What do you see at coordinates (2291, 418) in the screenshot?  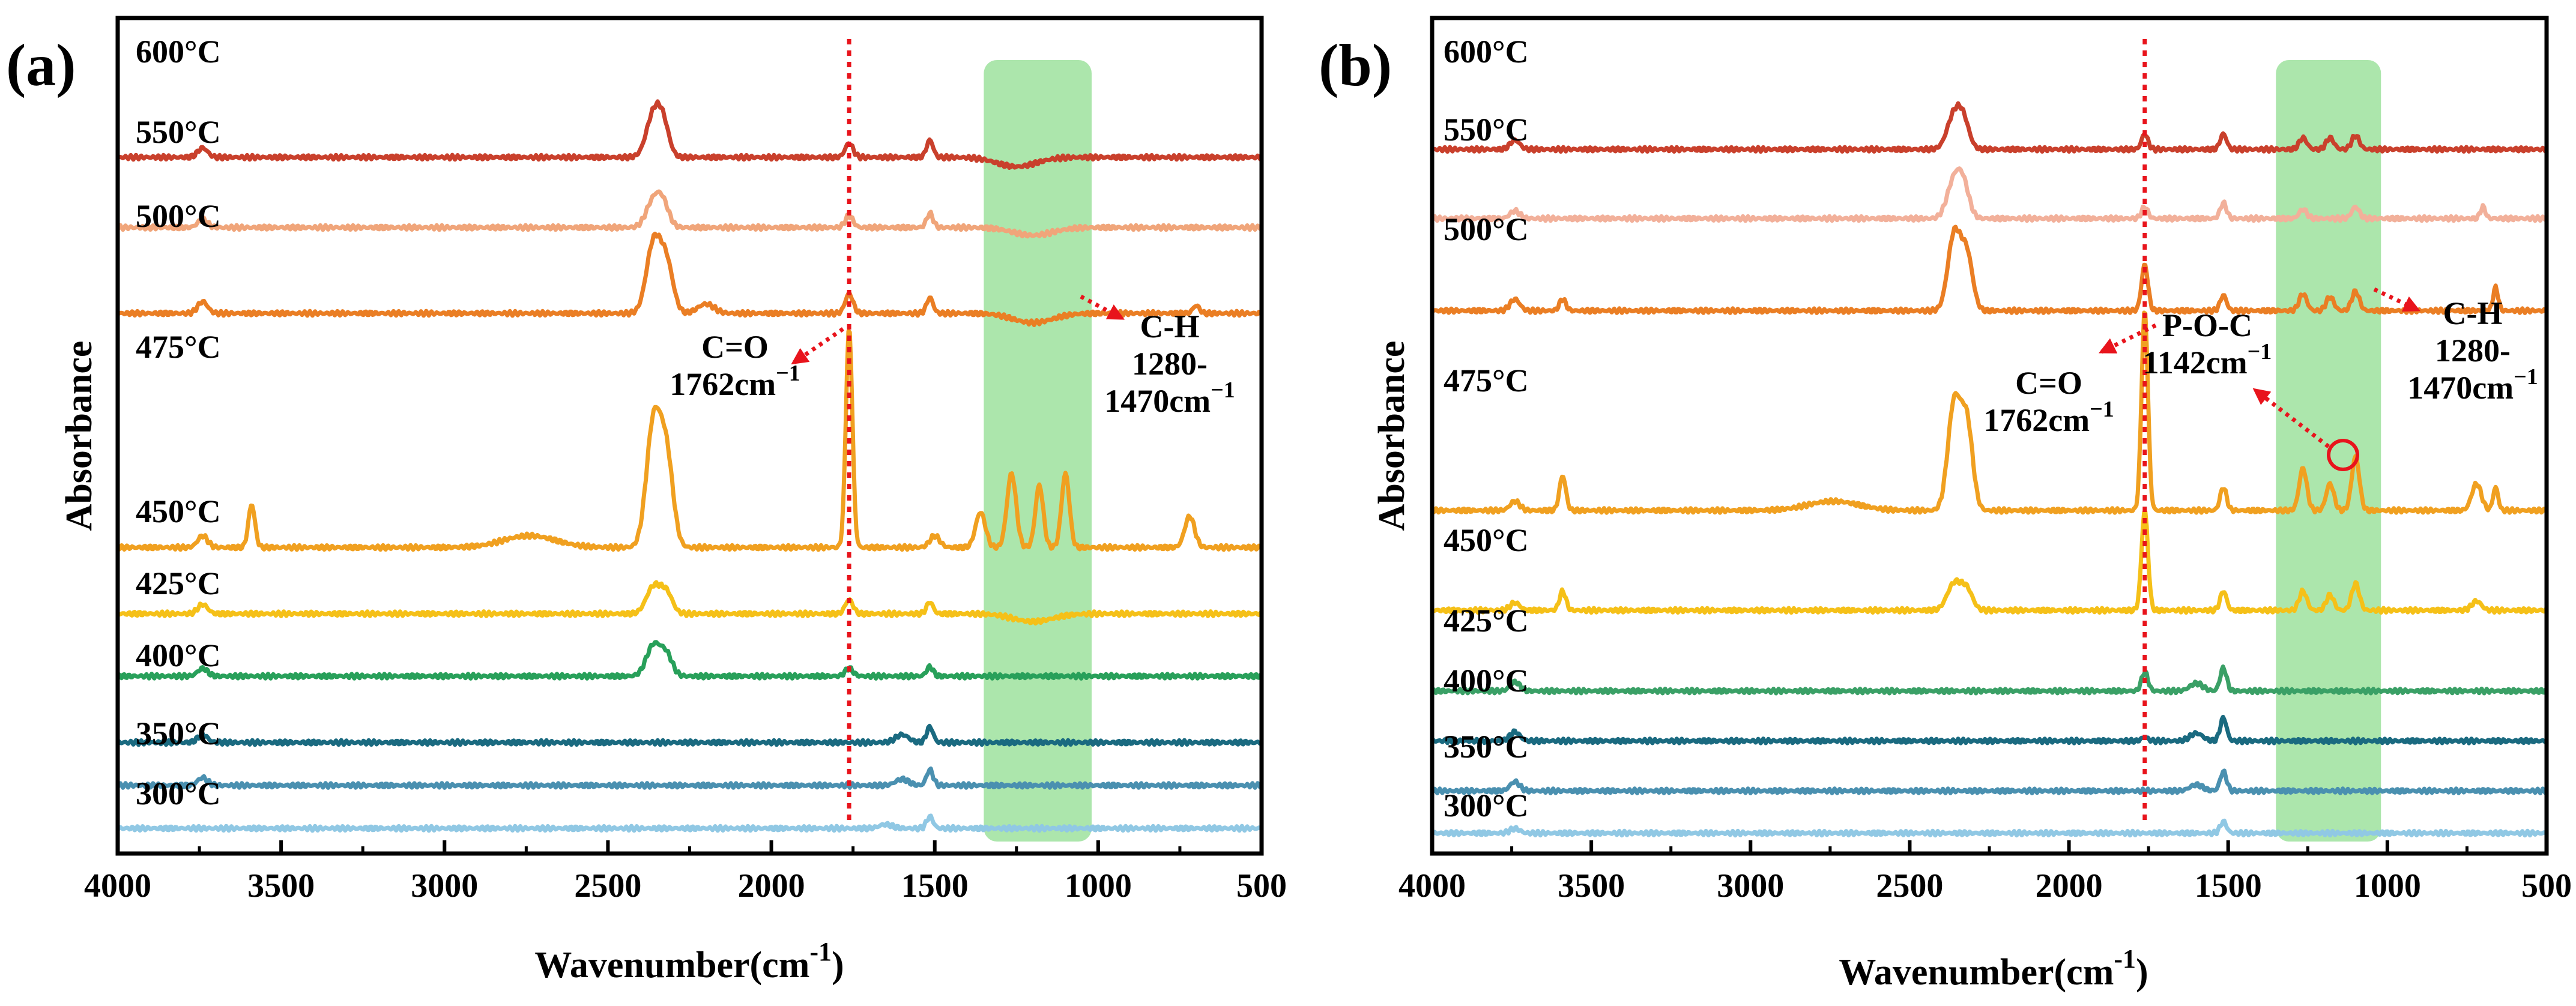 I see `panel-b-annotation-poc-arrow` at bounding box center [2291, 418].